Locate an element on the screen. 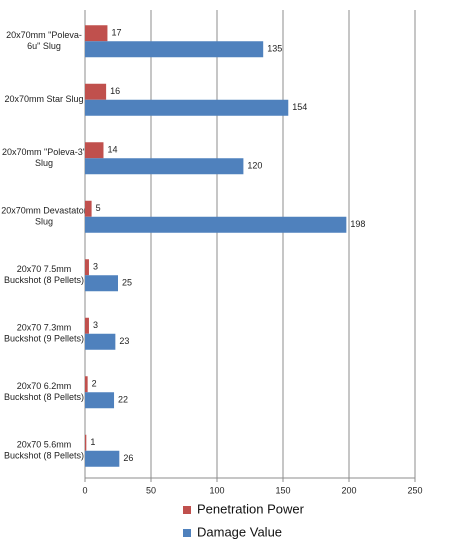 The width and height of the screenshot is (474, 557). value-label: 26 is located at coordinates (128, 458).